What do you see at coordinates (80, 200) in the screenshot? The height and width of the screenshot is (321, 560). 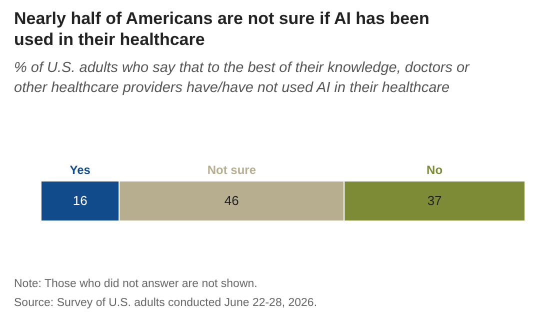 I see `data-label: 16` at bounding box center [80, 200].